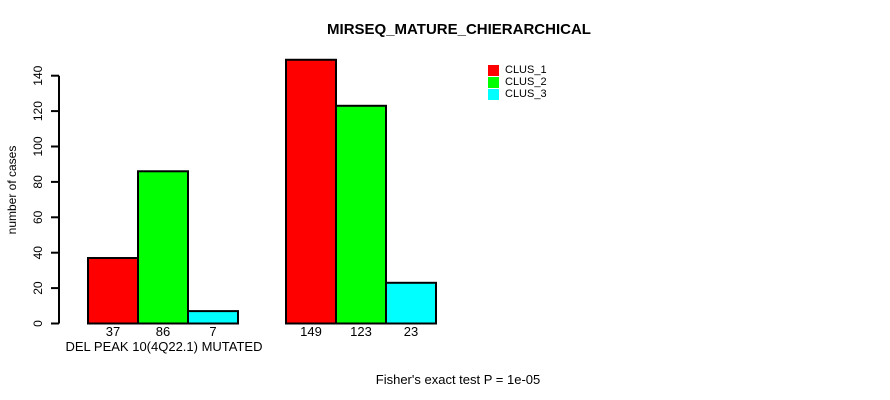  I want to click on bar-clus_1-group1, so click(113, 291).